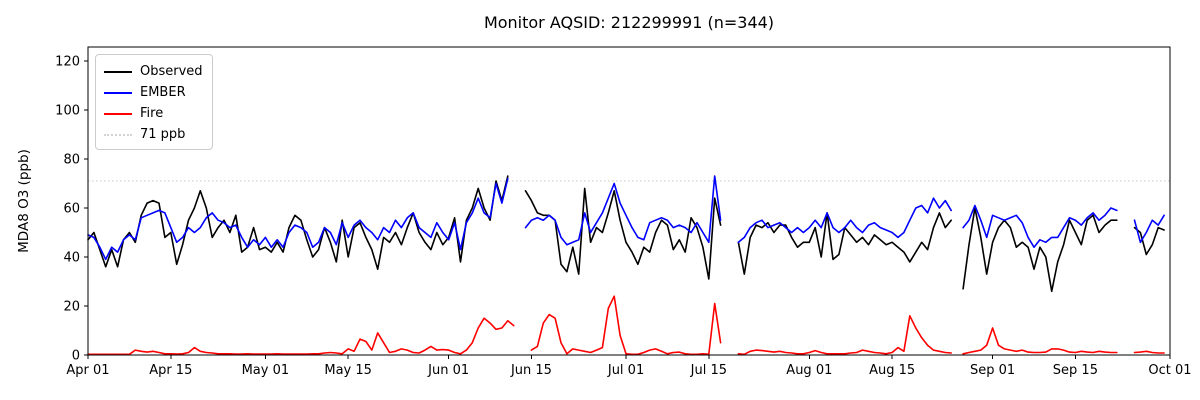 The height and width of the screenshot is (400, 1200). I want to click on legend-label: Fire, so click(152, 113).